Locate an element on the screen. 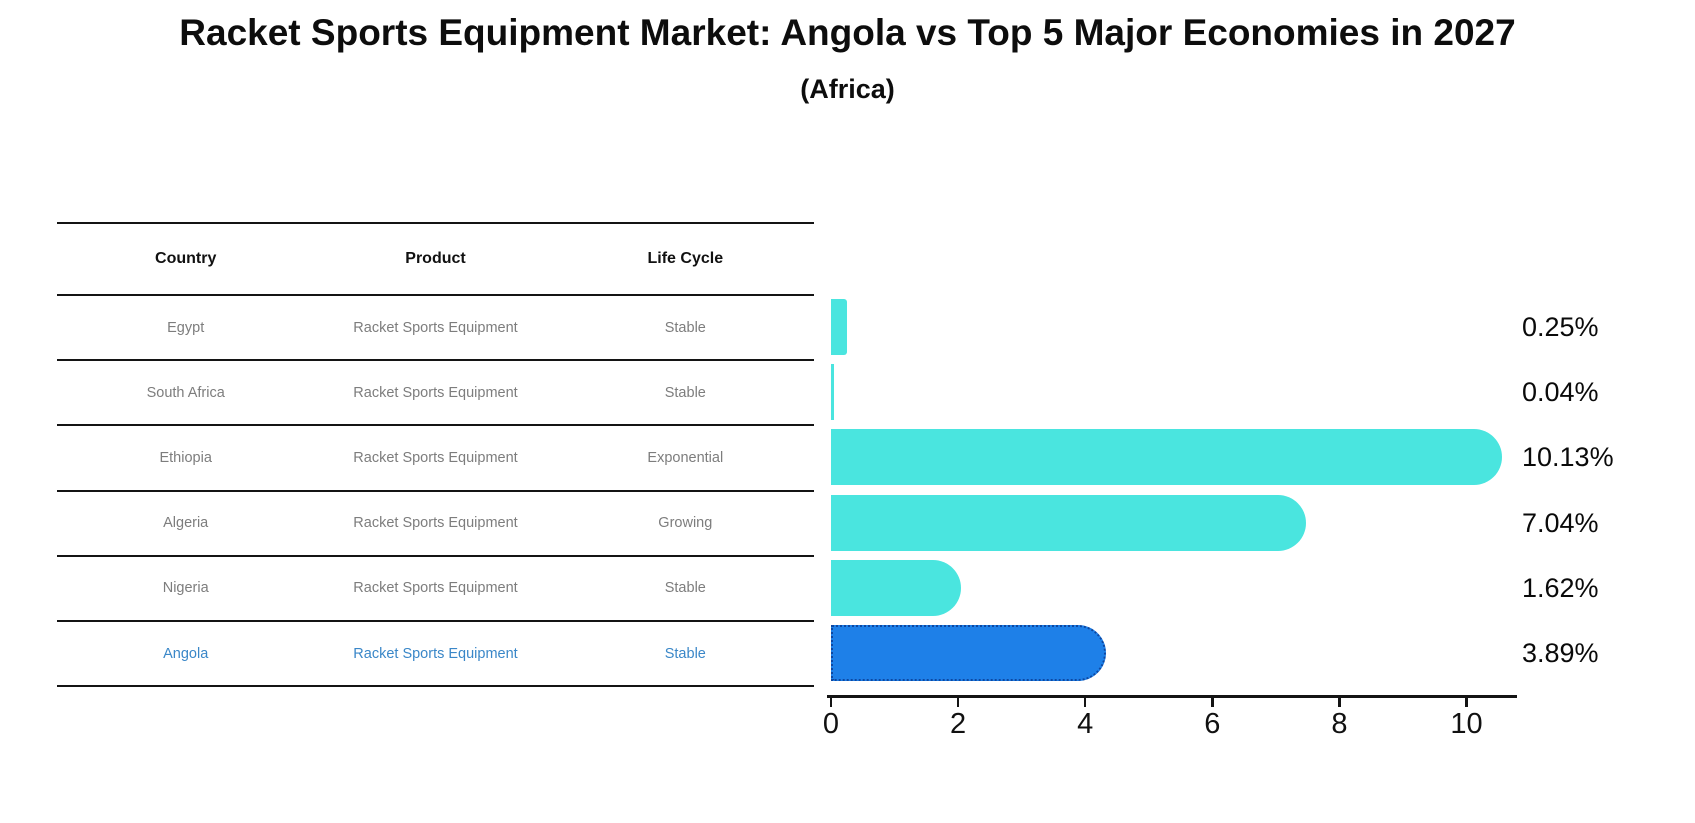 This screenshot has width=1695, height=823. bar-angola is located at coordinates (968, 652).